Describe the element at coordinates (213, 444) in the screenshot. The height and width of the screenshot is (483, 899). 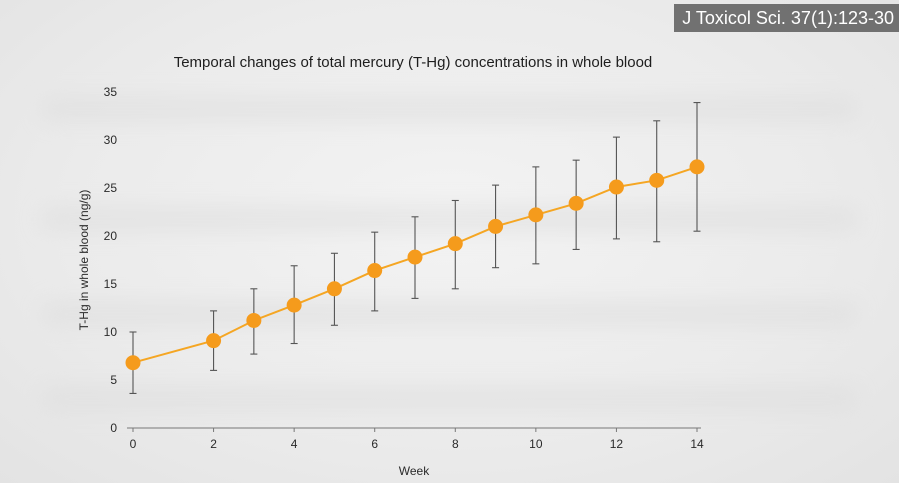
I see `x-tick-label: 2` at that location.